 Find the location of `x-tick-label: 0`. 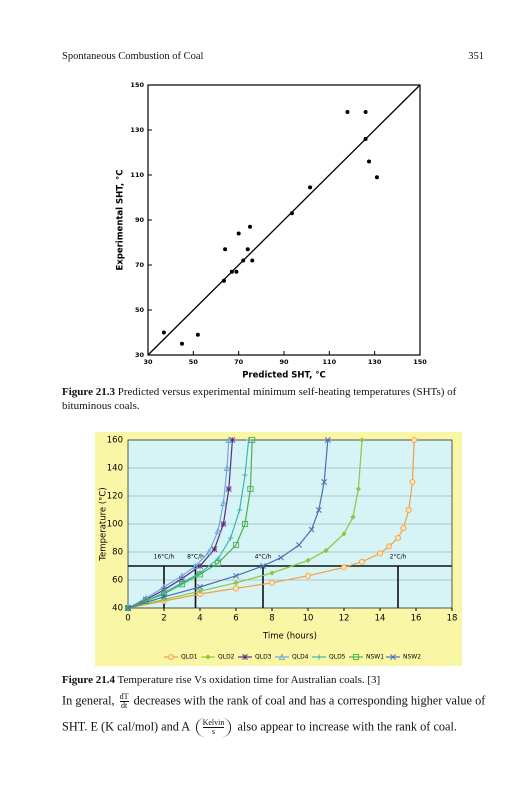

x-tick-label: 0 is located at coordinates (127, 619).